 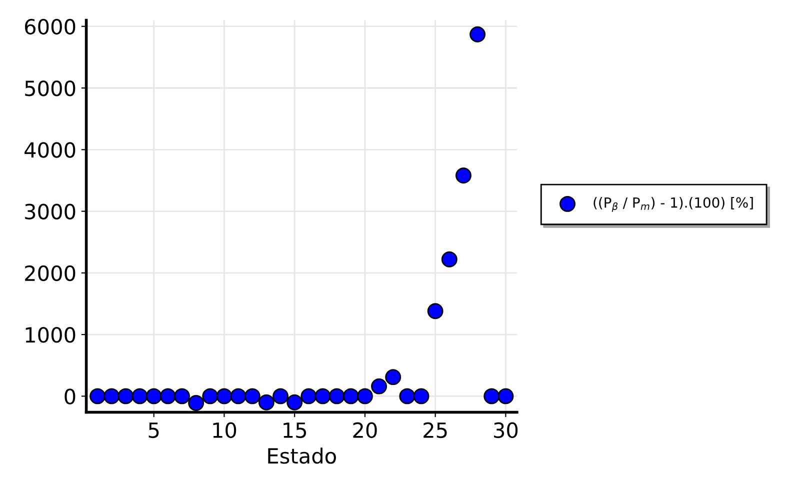 I want to click on x-tick-label: 5, so click(x=153, y=430).